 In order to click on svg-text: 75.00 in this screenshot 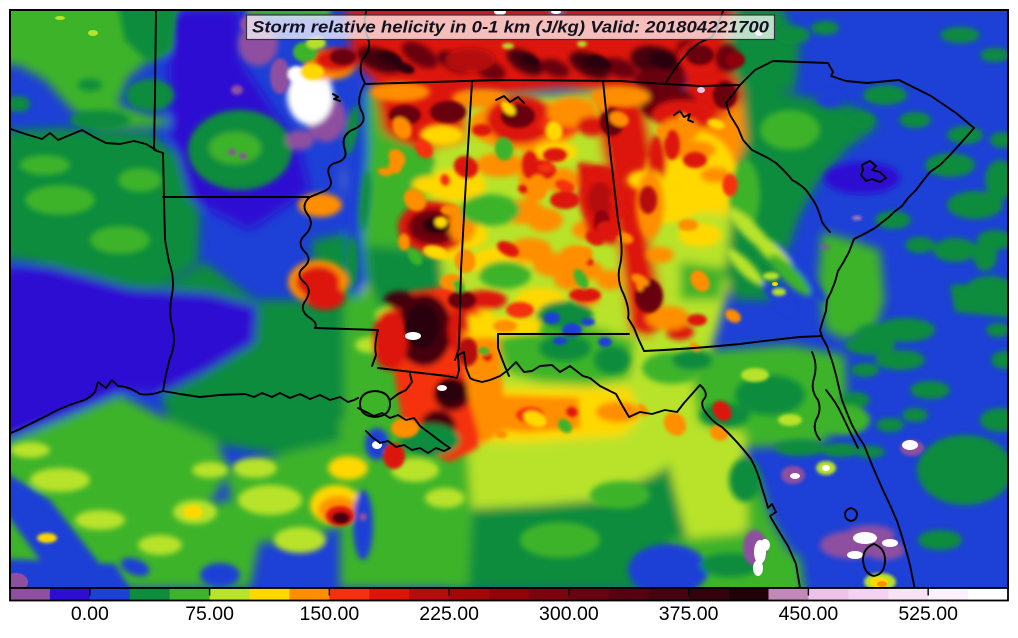, I will do `click(209, 614)`.